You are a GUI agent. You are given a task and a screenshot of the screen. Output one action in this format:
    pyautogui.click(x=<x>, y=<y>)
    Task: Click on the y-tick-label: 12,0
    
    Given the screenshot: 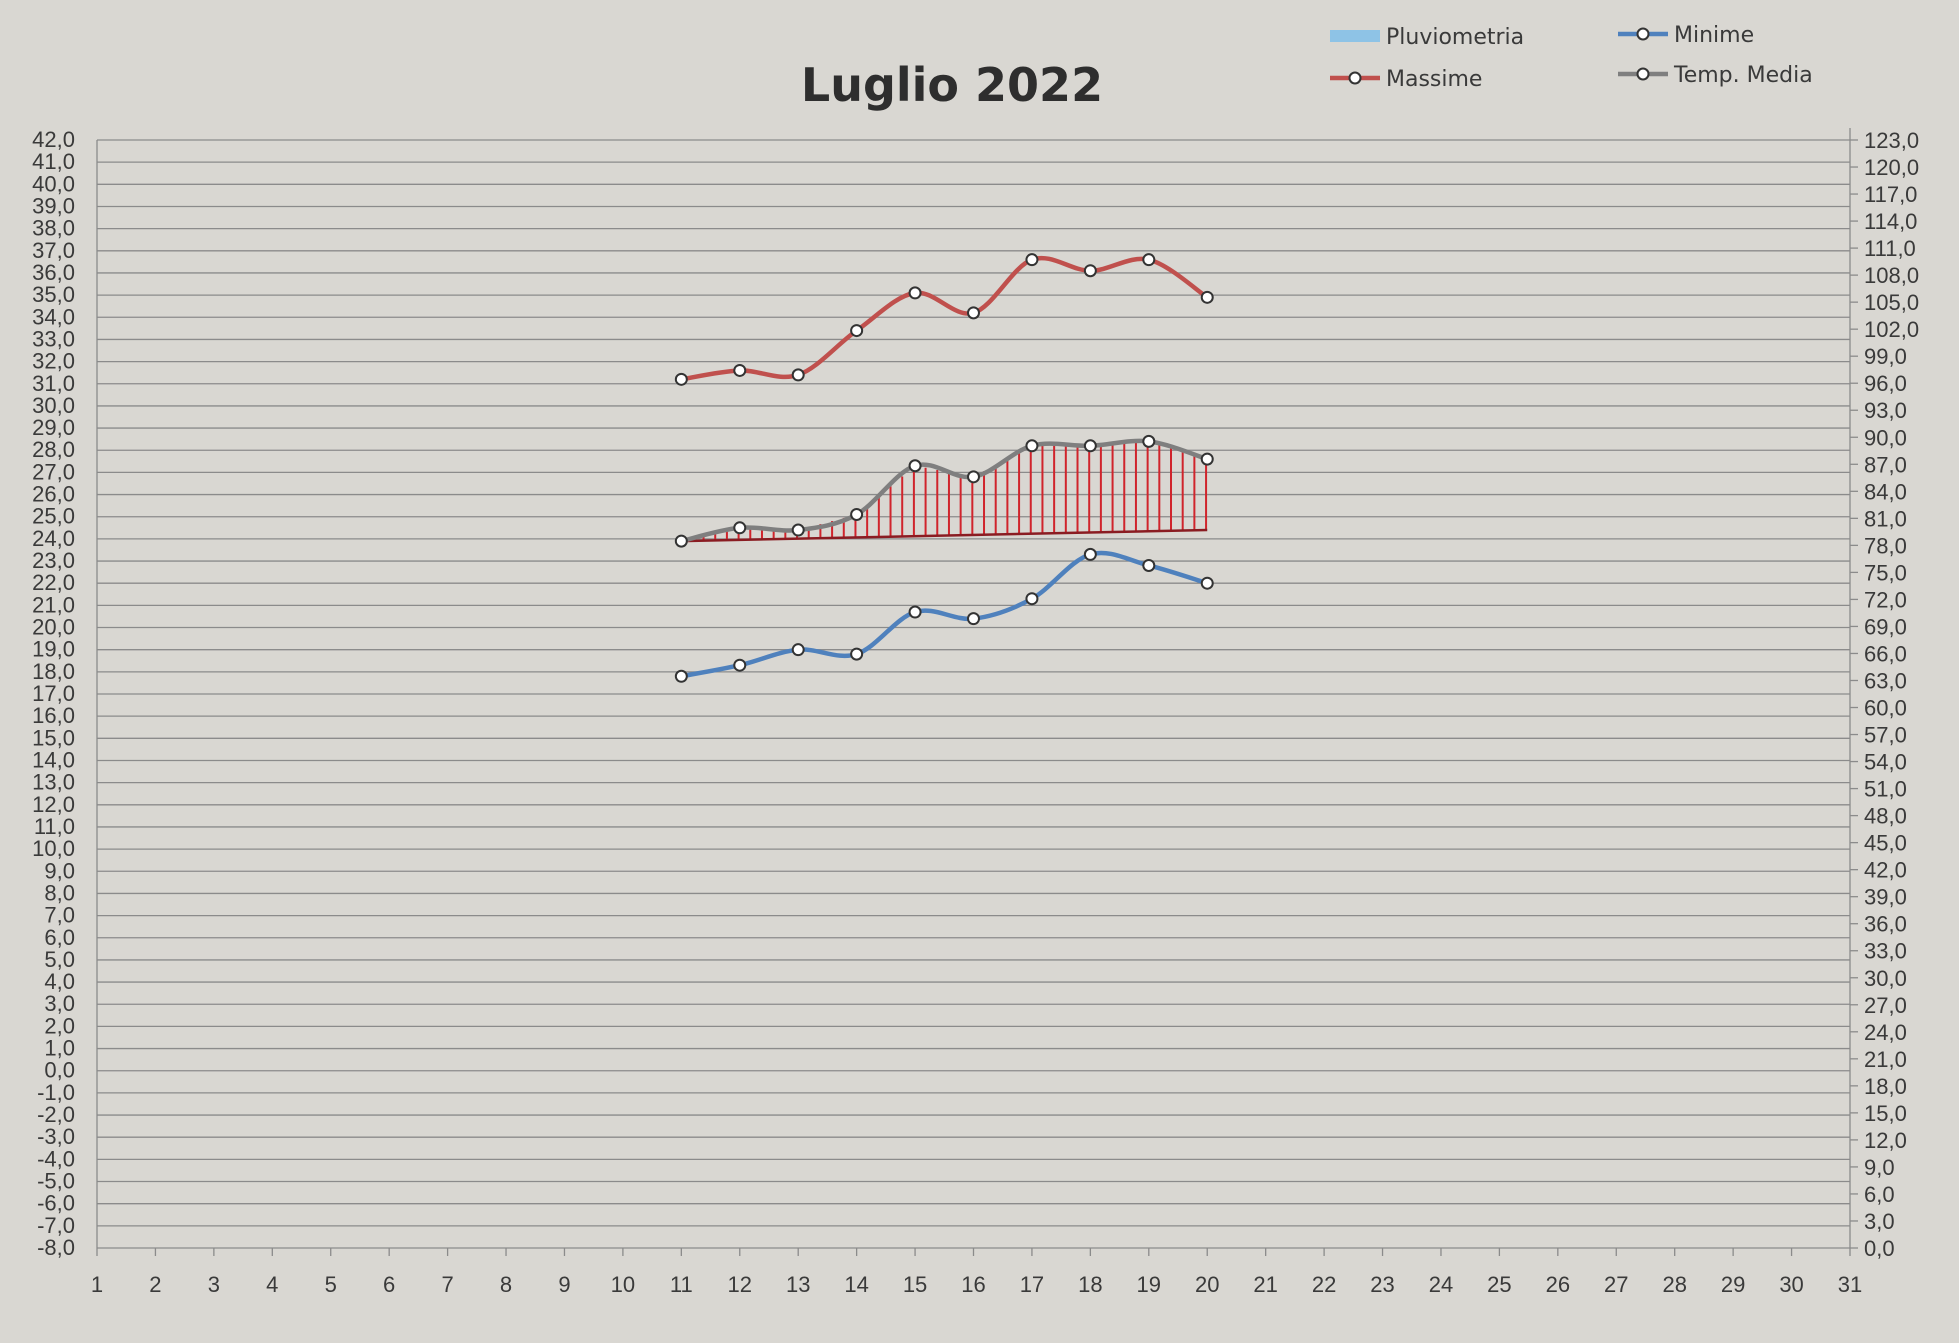 What is the action you would take?
    pyautogui.click(x=53, y=804)
    